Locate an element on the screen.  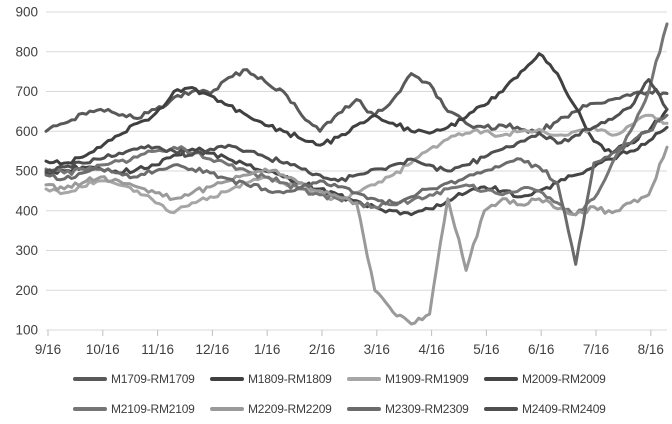
y-axis-label-500: 500 is located at coordinates (26, 171).